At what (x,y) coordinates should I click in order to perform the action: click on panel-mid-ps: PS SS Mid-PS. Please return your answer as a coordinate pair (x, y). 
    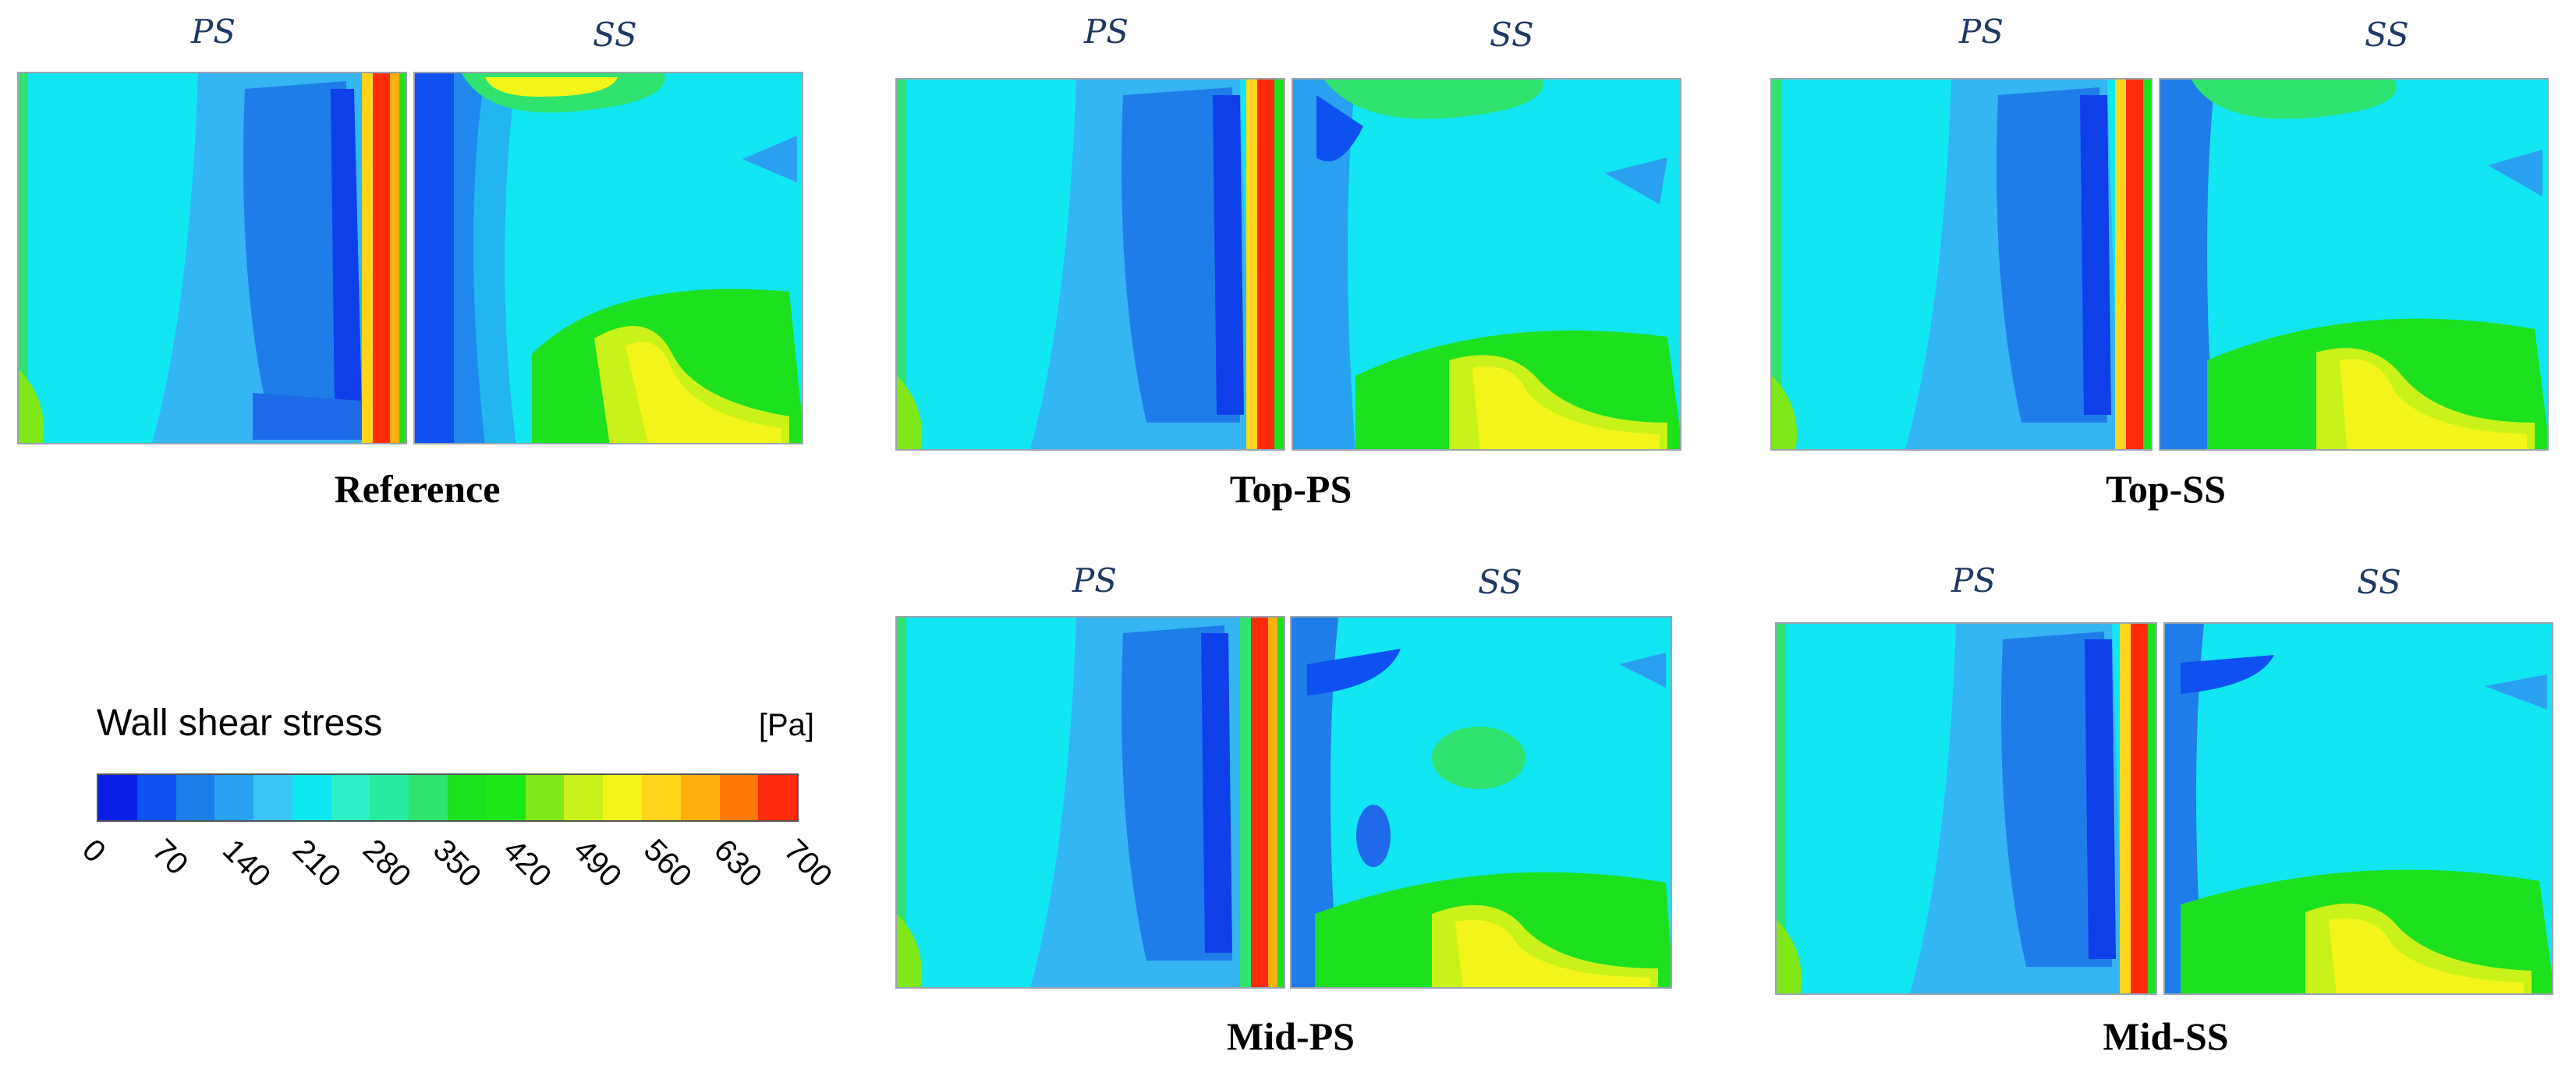
    Looking at the image, I should click on (1290, 806).